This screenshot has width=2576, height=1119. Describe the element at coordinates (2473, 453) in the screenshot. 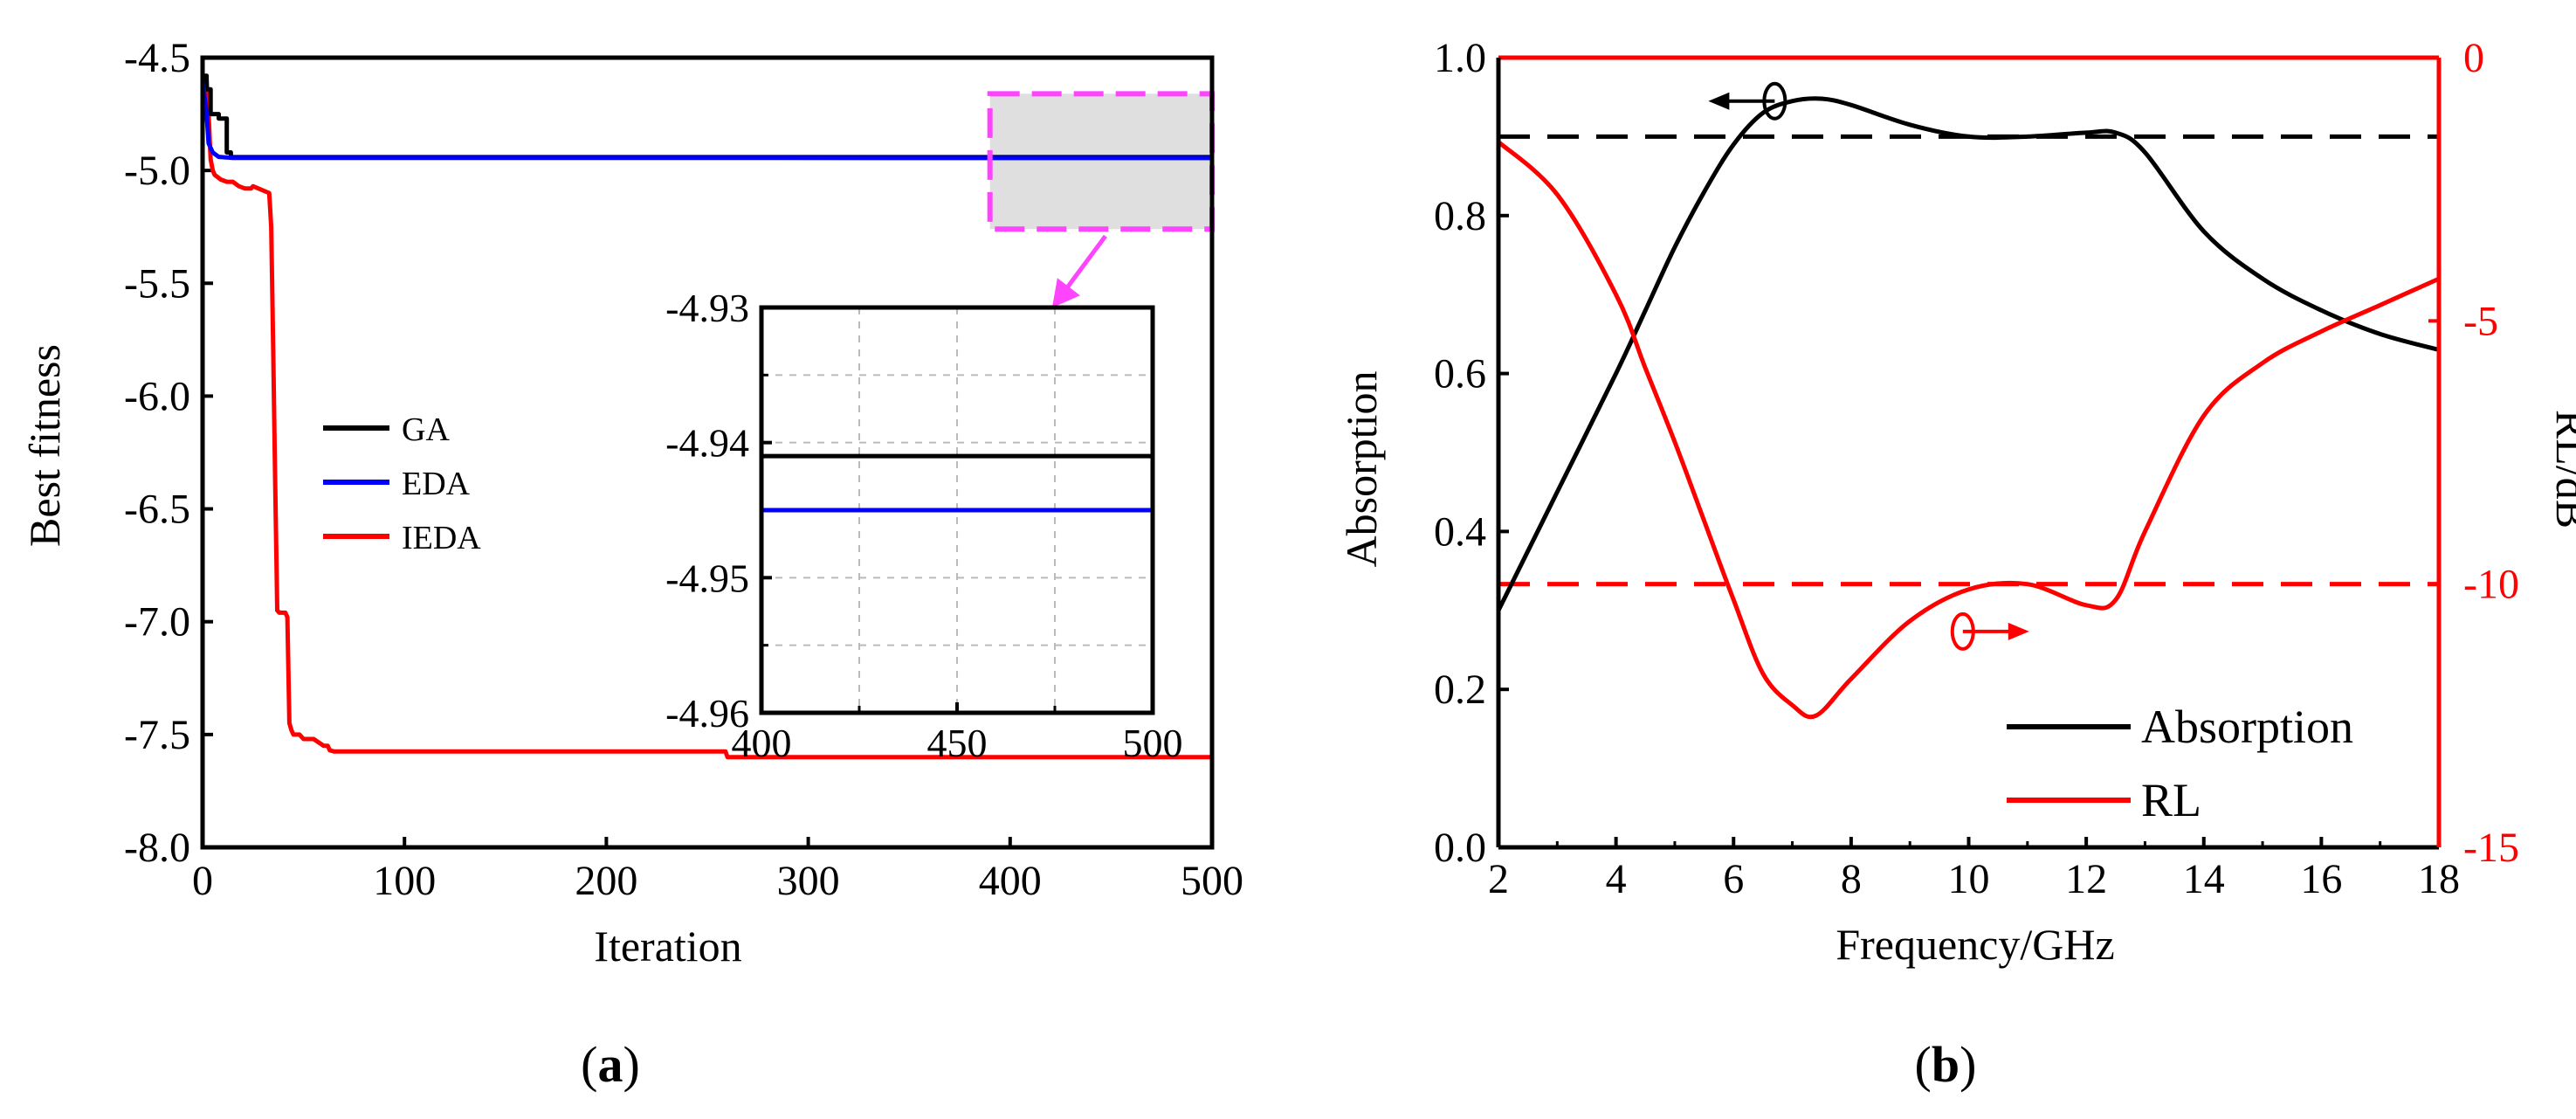

I see `panel-b-y2-ticks: 0 -5 -10 -15` at that location.